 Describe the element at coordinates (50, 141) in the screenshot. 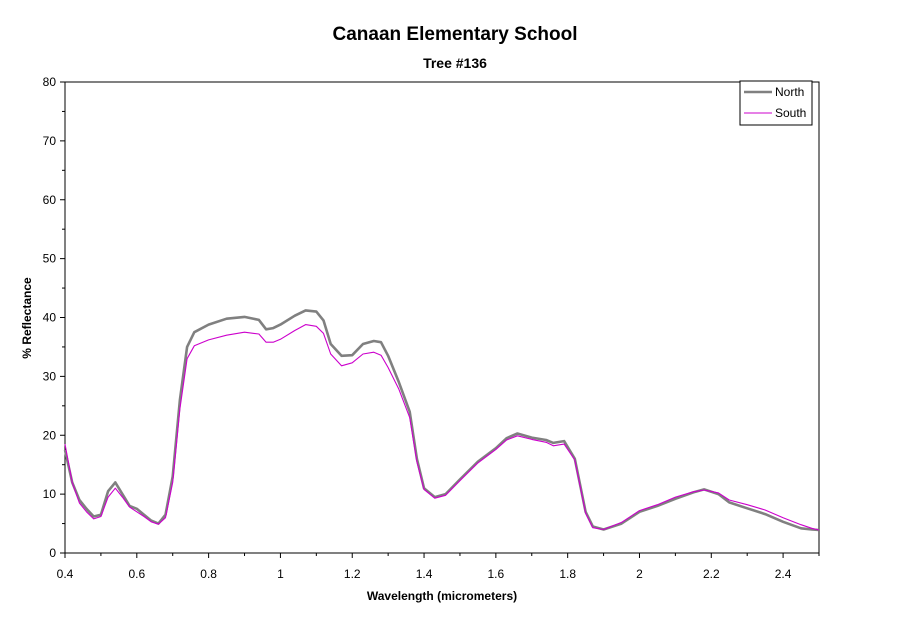

I see `y-tick-label: 70` at that location.